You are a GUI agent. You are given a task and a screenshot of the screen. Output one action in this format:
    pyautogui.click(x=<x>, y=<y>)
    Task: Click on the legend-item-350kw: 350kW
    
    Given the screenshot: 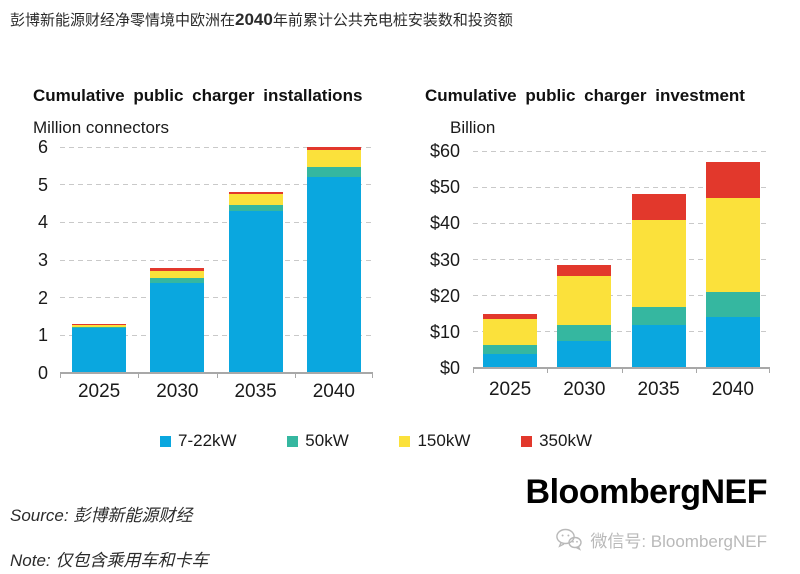 What is the action you would take?
    pyautogui.click(x=556, y=441)
    